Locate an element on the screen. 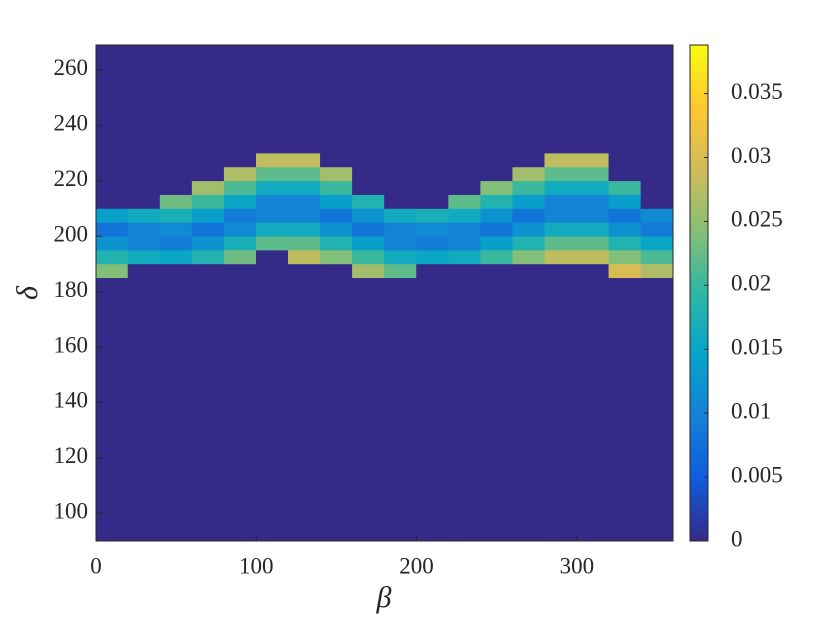  y-tick-label: 260 is located at coordinates (71, 67).